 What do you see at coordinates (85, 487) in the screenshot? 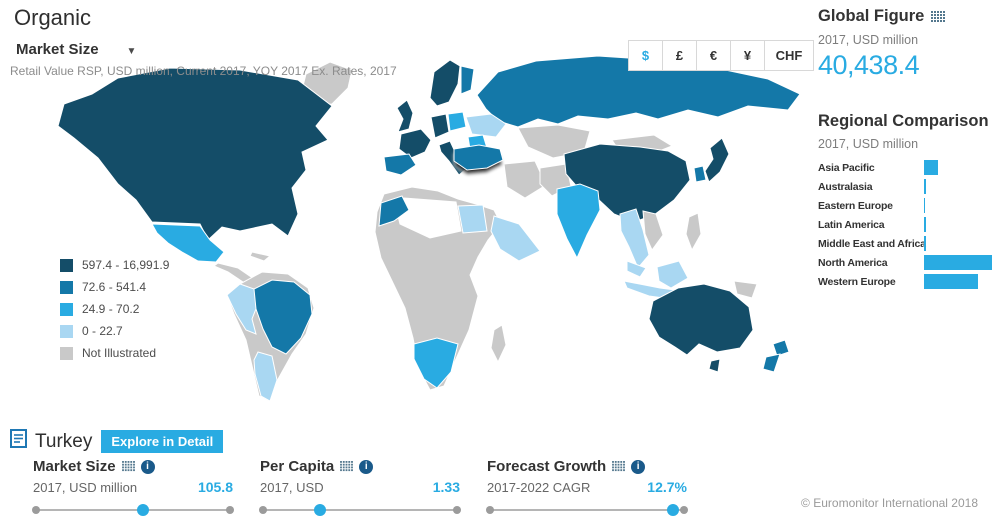
I see `metric-subtitle: 2017, USD million` at bounding box center [85, 487].